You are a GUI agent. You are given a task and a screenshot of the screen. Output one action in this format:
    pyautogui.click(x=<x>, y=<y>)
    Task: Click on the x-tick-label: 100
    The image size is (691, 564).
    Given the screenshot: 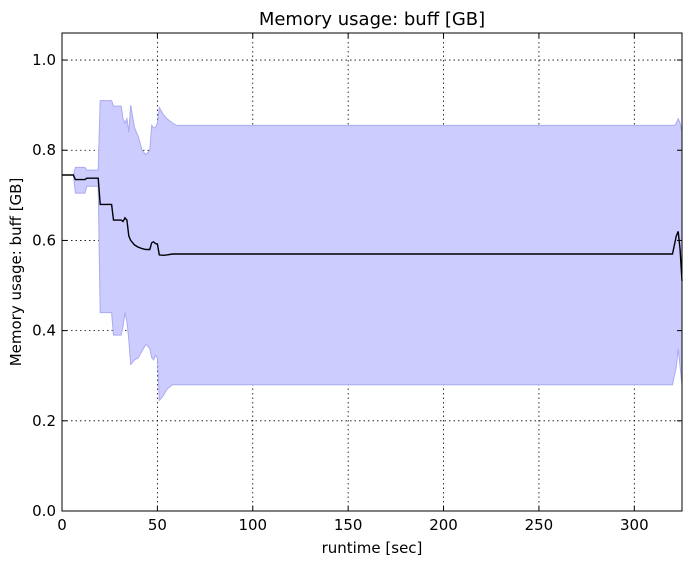 What is the action you would take?
    pyautogui.click(x=252, y=525)
    